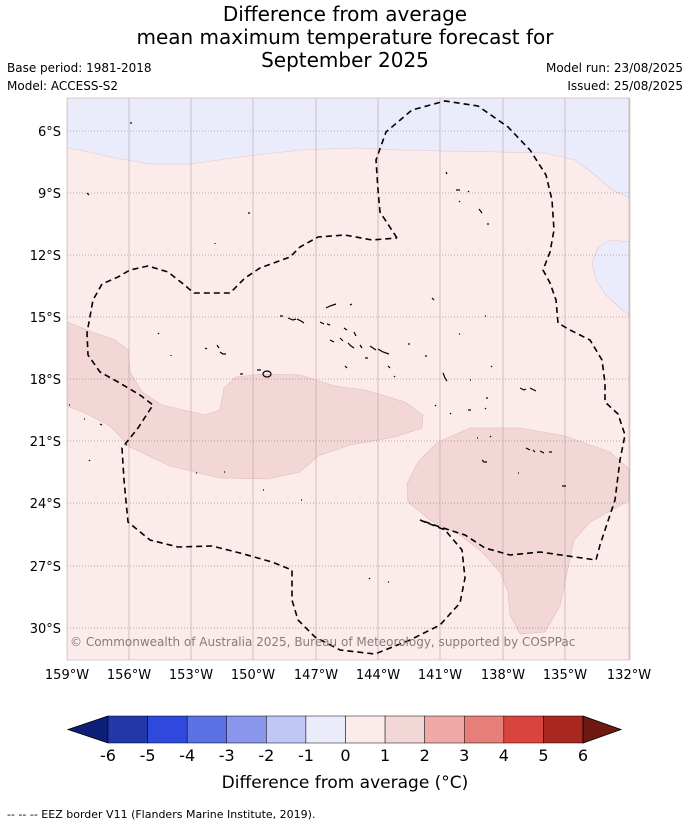 Image resolution: width=690 pixels, height=827 pixels. What do you see at coordinates (348, 148) in the screenshot?
I see `anomaly-region-minus1-to-0-north` at bounding box center [348, 148].